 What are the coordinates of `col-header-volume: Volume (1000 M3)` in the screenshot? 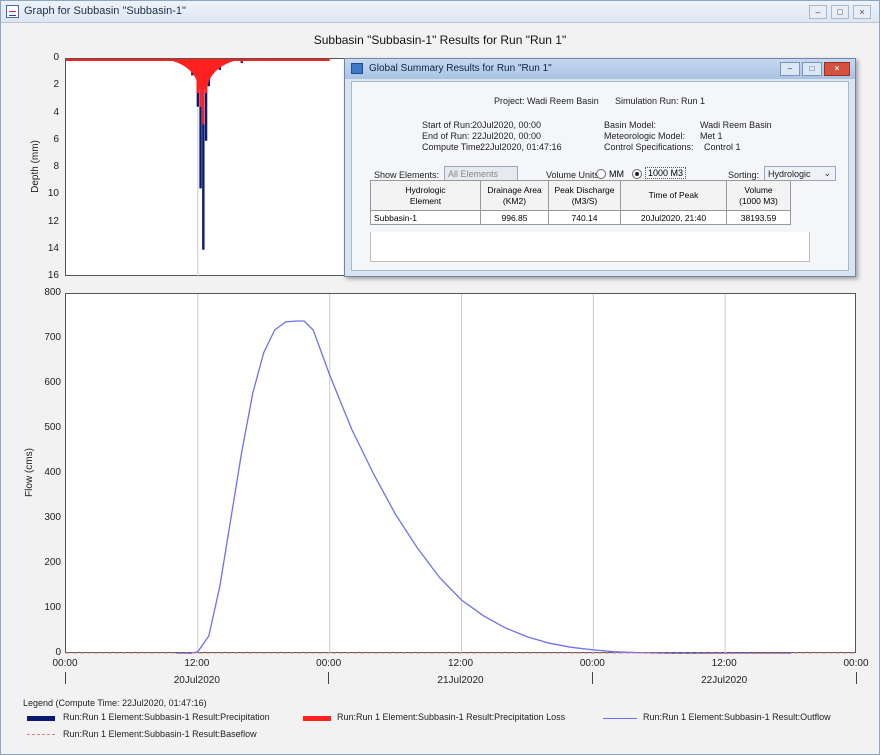 It's located at (758, 195).